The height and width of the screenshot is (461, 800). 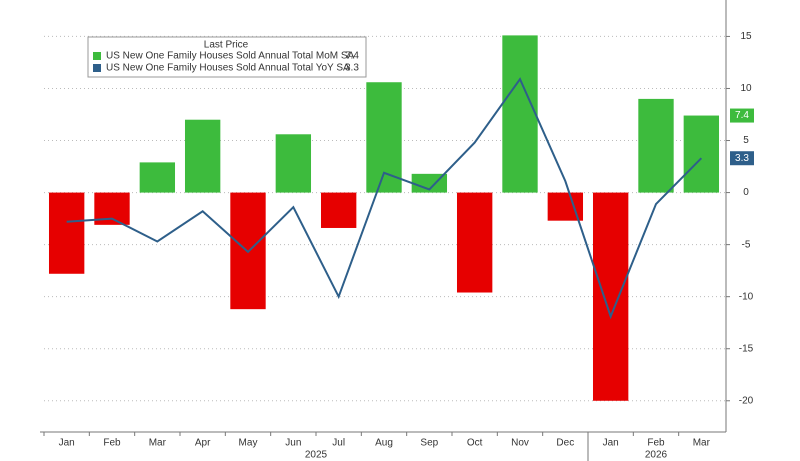 What do you see at coordinates (429, 443) in the screenshot?
I see `x-tick-label: Sep` at bounding box center [429, 443].